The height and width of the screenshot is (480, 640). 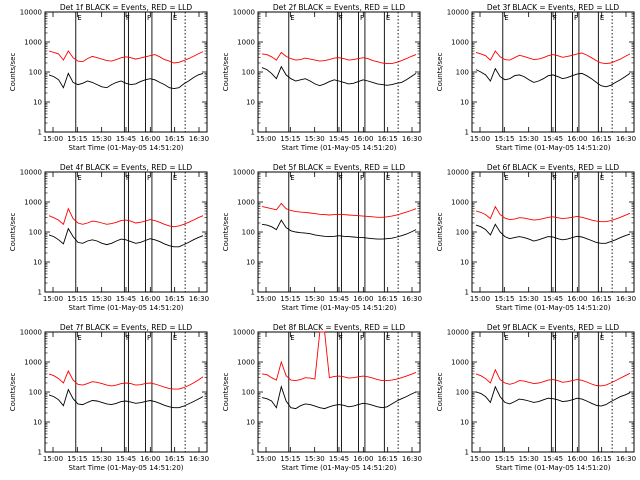 What do you see at coordinates (126, 7) in the screenshot?
I see `panel-title: Det 1f BLACK = Events, RED = LLD` at bounding box center [126, 7].